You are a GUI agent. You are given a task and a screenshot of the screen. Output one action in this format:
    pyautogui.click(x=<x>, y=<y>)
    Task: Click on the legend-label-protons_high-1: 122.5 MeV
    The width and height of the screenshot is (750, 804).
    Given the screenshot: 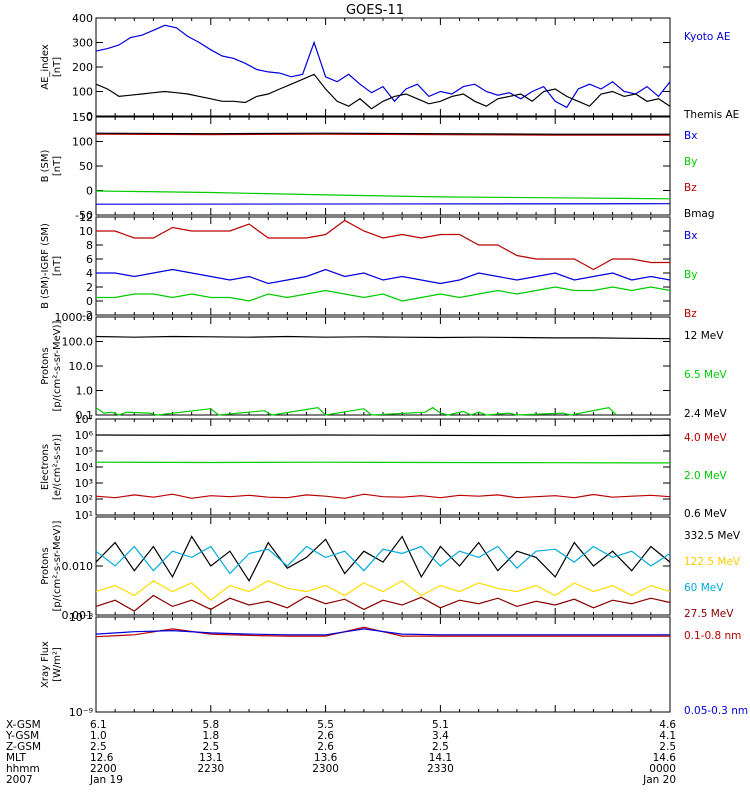 What is the action you would take?
    pyautogui.click(x=712, y=562)
    